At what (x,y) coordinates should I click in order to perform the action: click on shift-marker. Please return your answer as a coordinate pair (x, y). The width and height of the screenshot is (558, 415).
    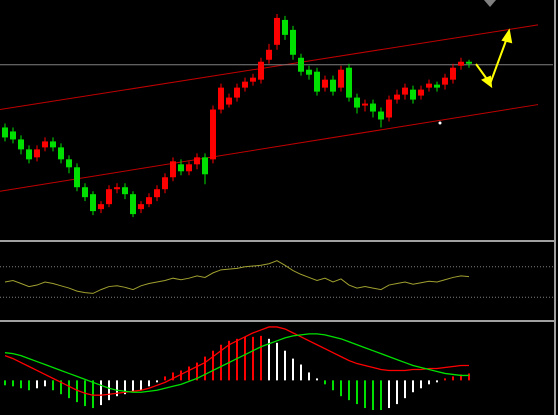
    Looking at the image, I should click on (490, 3).